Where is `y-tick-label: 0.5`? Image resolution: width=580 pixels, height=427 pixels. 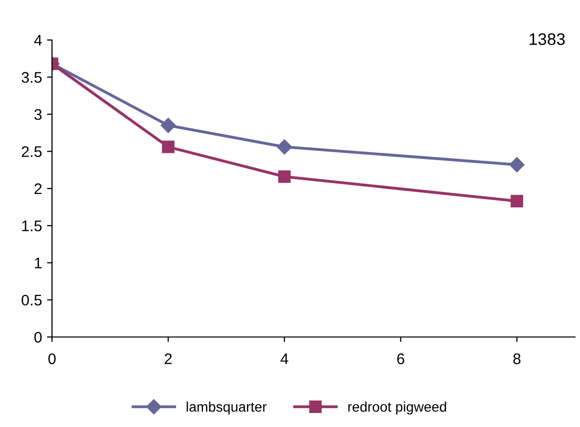
y-tick-label: 0.5 is located at coordinates (32, 300).